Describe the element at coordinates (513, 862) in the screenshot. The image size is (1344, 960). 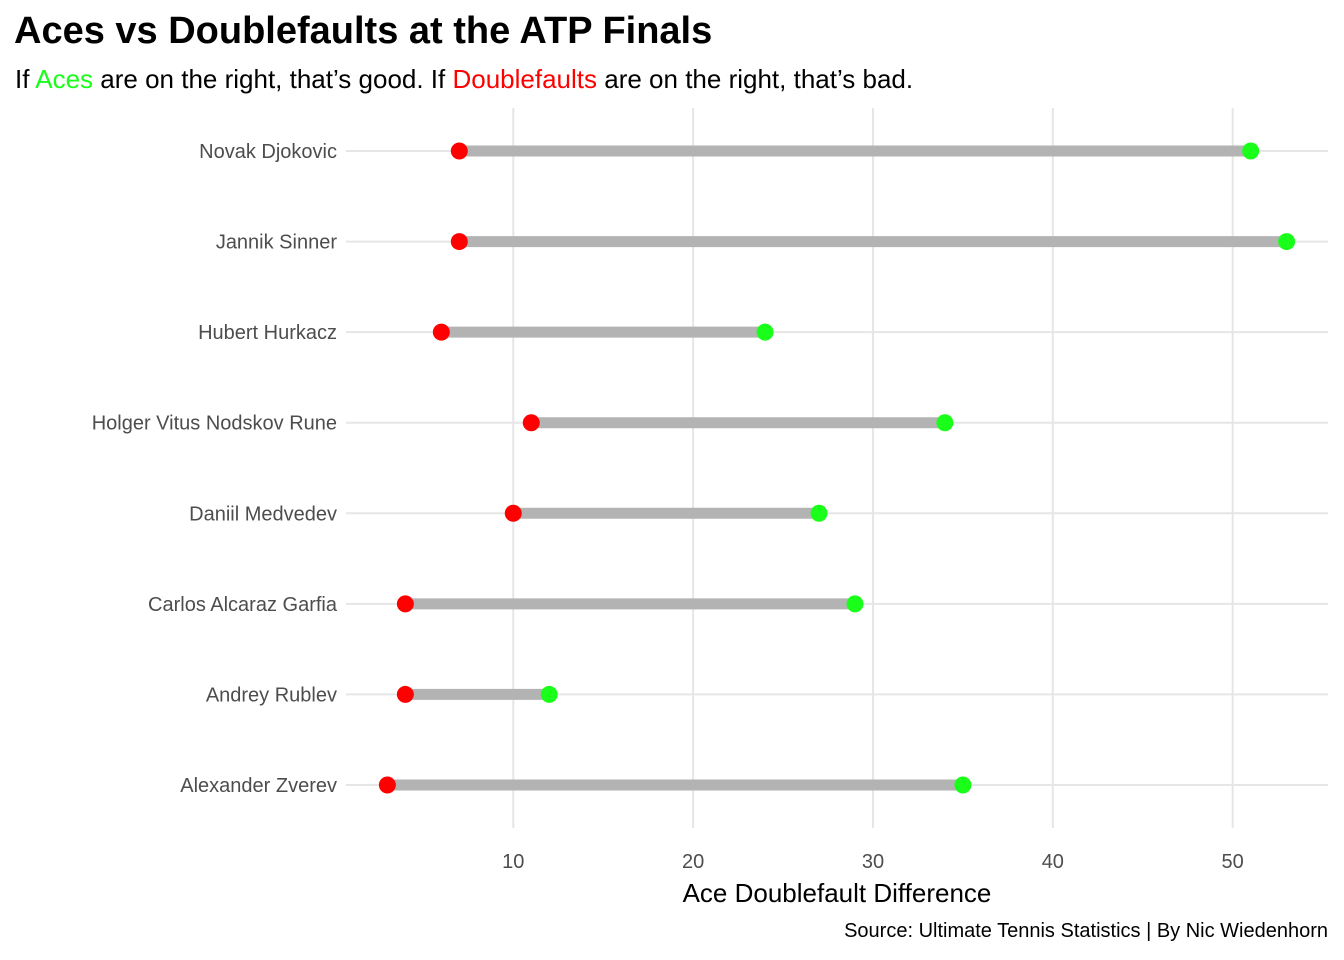
I see `x-tick-label: 10` at that location.